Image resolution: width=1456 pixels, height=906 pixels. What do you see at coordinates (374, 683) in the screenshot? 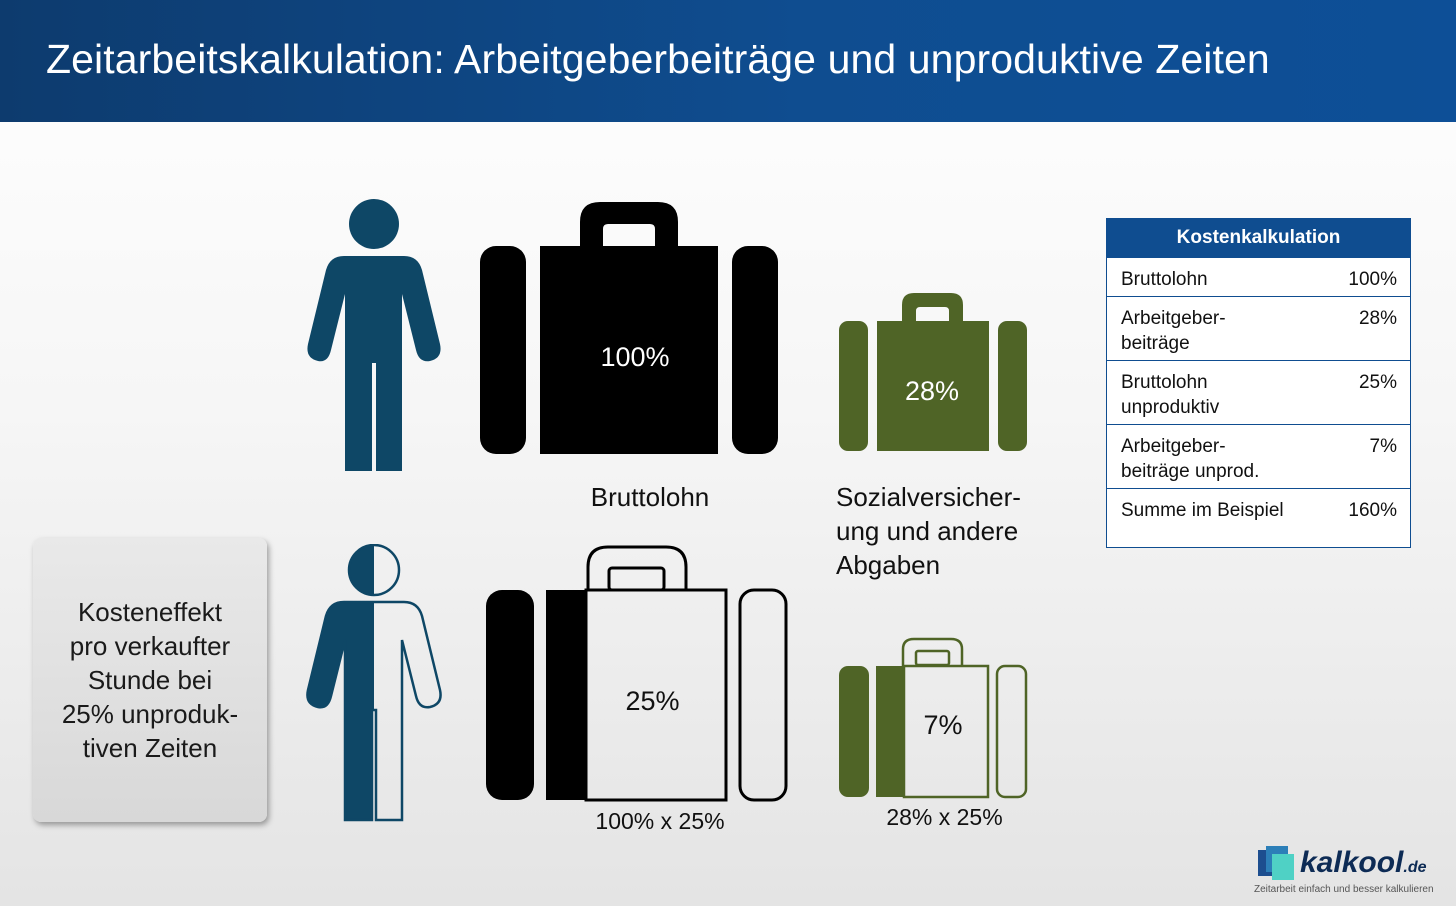
I see `person-half-icon` at bounding box center [374, 683].